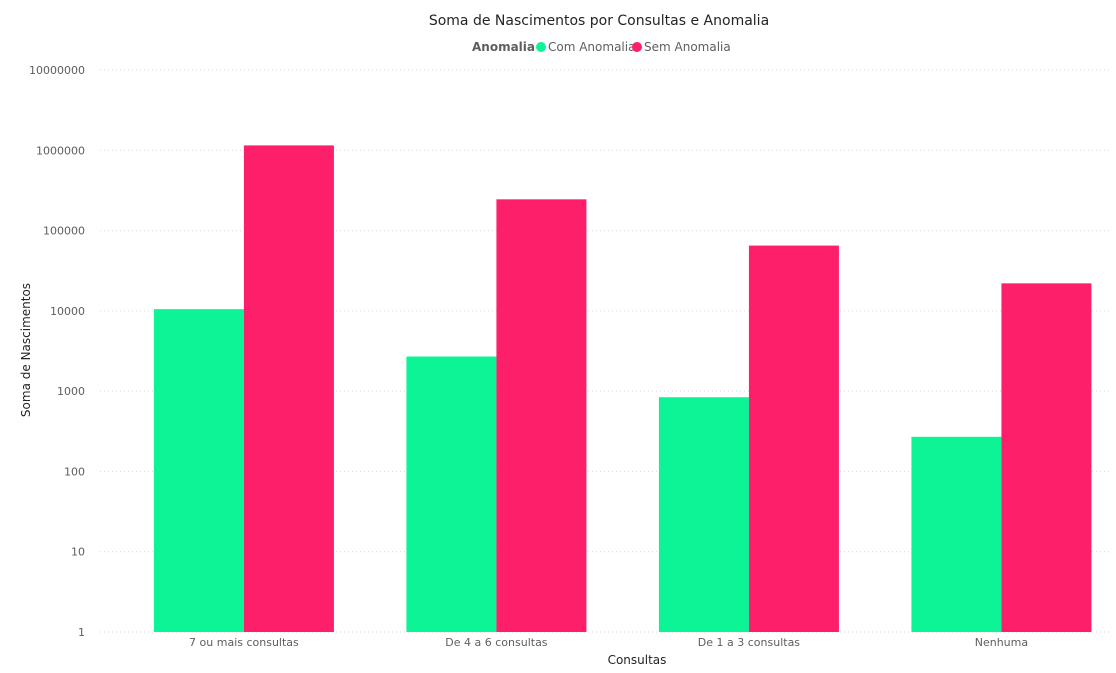  I want to click on x-tick-label: De 4 a 6 consultas, so click(496, 642).